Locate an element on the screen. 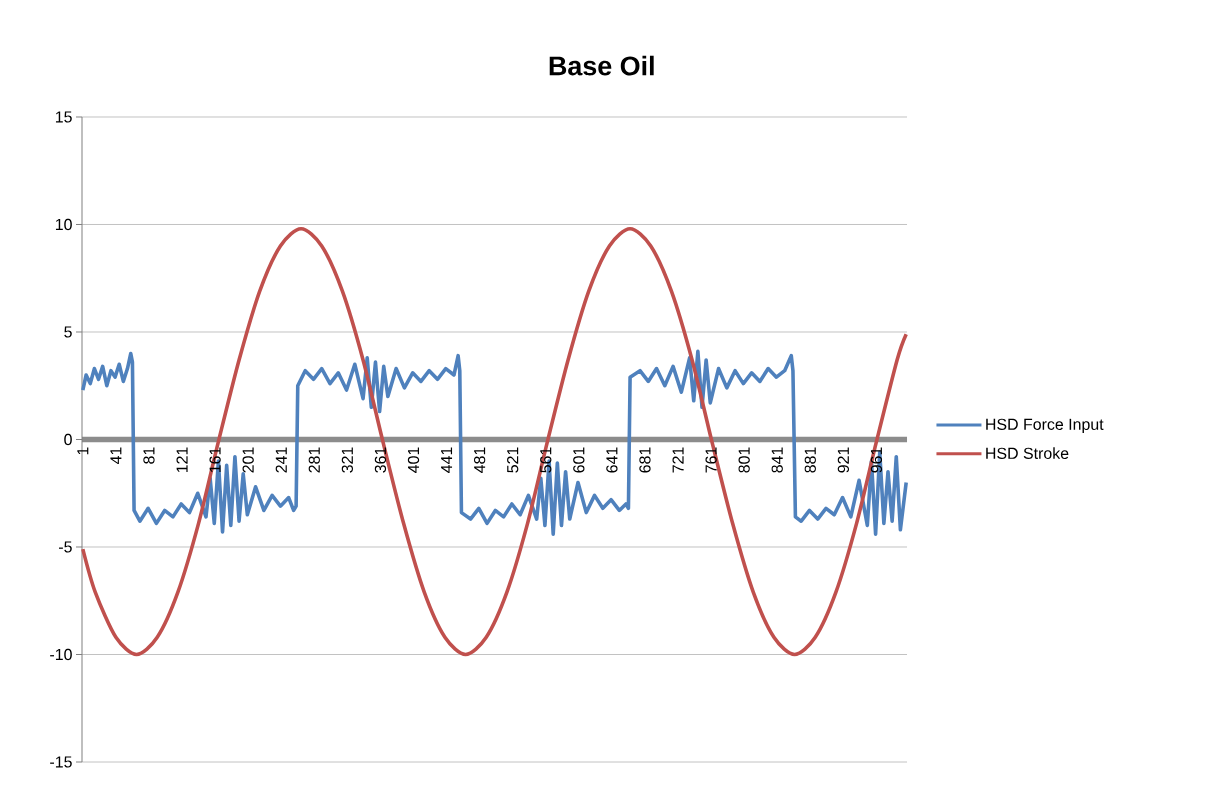 The image size is (1207, 789). x-tick-label: 241 is located at coordinates (281, 460).